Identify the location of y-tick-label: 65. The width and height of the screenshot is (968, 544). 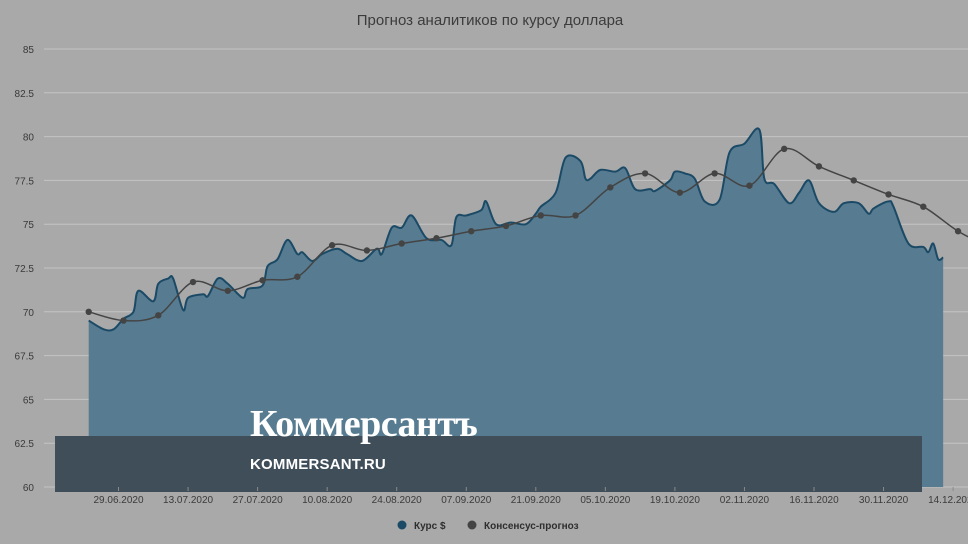
(29, 400).